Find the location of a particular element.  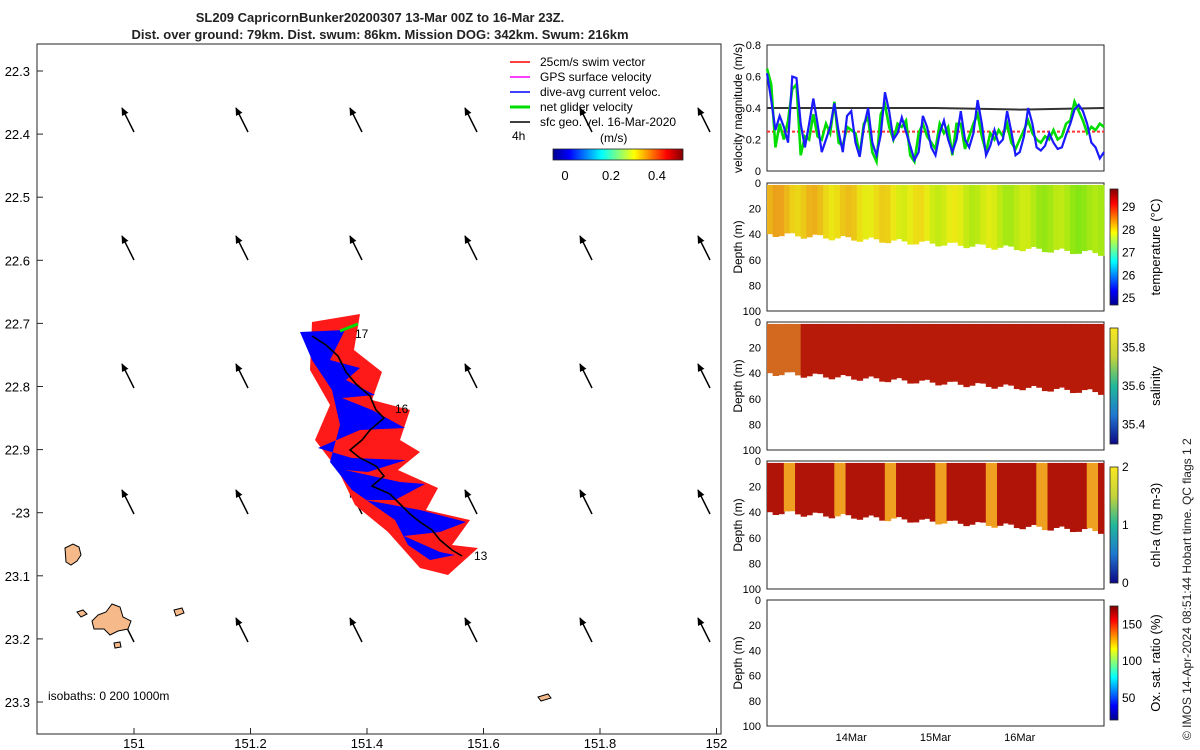

track-label-16: 16 is located at coordinates (402, 409).